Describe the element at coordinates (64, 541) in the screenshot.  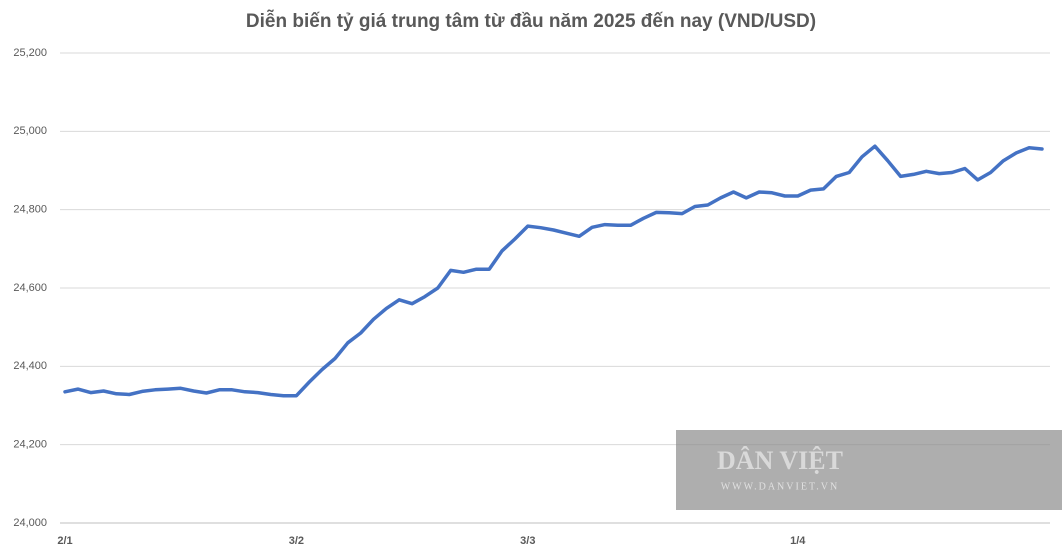
I see `x-tick-label: 2/1` at that location.